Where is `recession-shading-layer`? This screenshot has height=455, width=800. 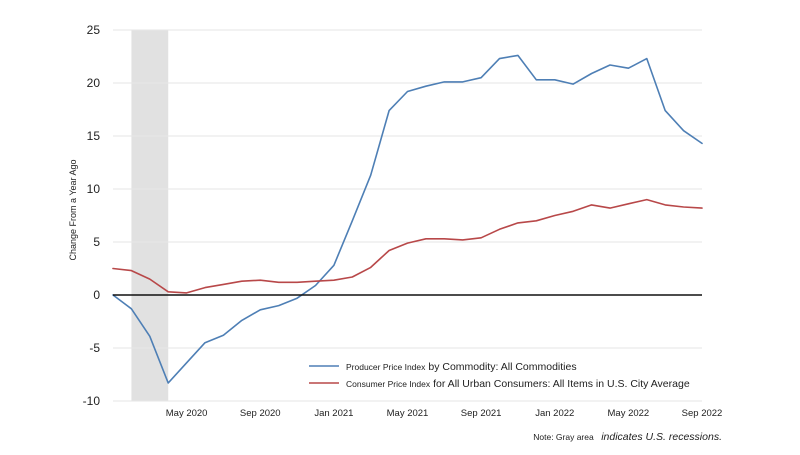 recession-shading-layer is located at coordinates (150, 215).